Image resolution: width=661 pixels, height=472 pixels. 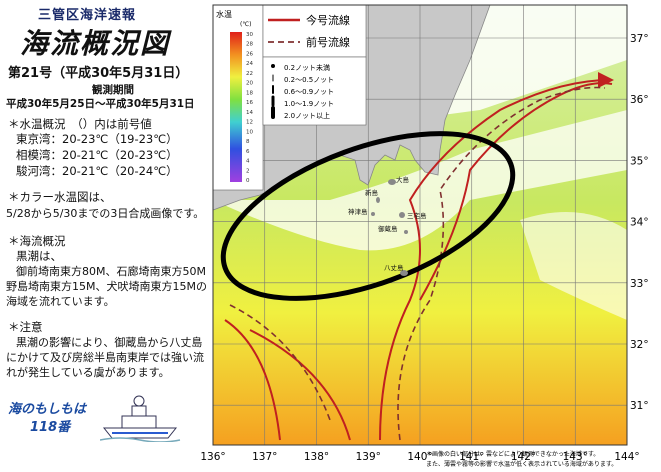 I want to click on colorbar, so click(x=236, y=107).